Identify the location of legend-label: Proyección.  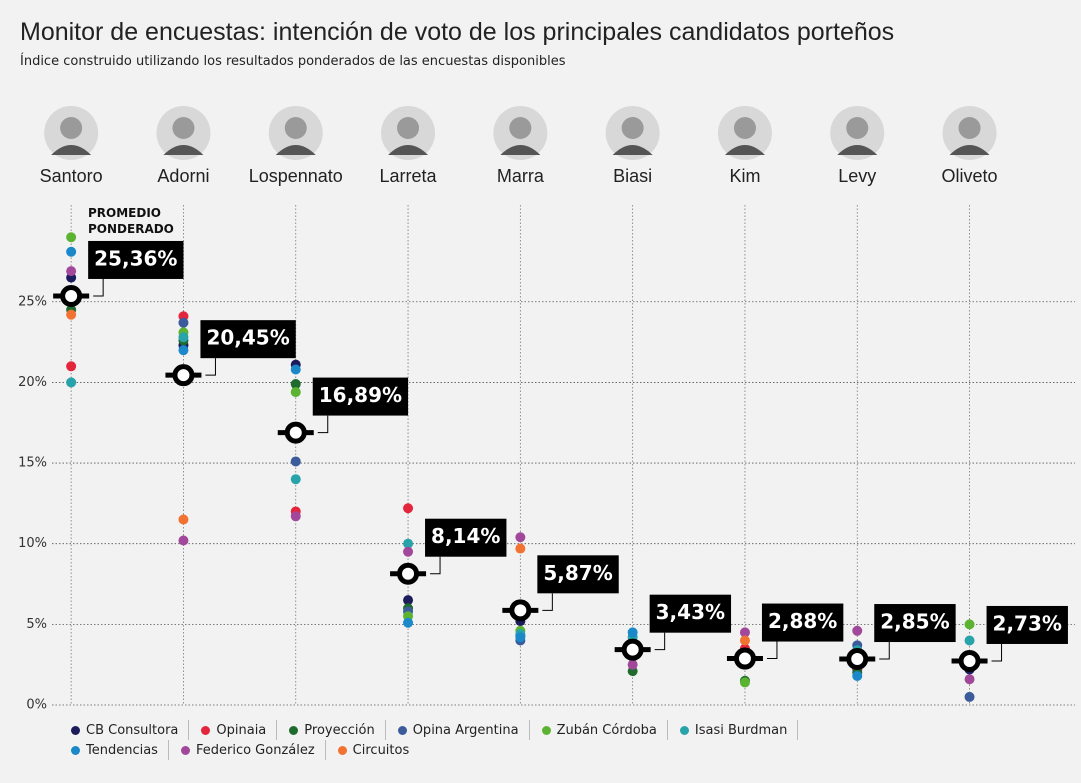
(339, 730).